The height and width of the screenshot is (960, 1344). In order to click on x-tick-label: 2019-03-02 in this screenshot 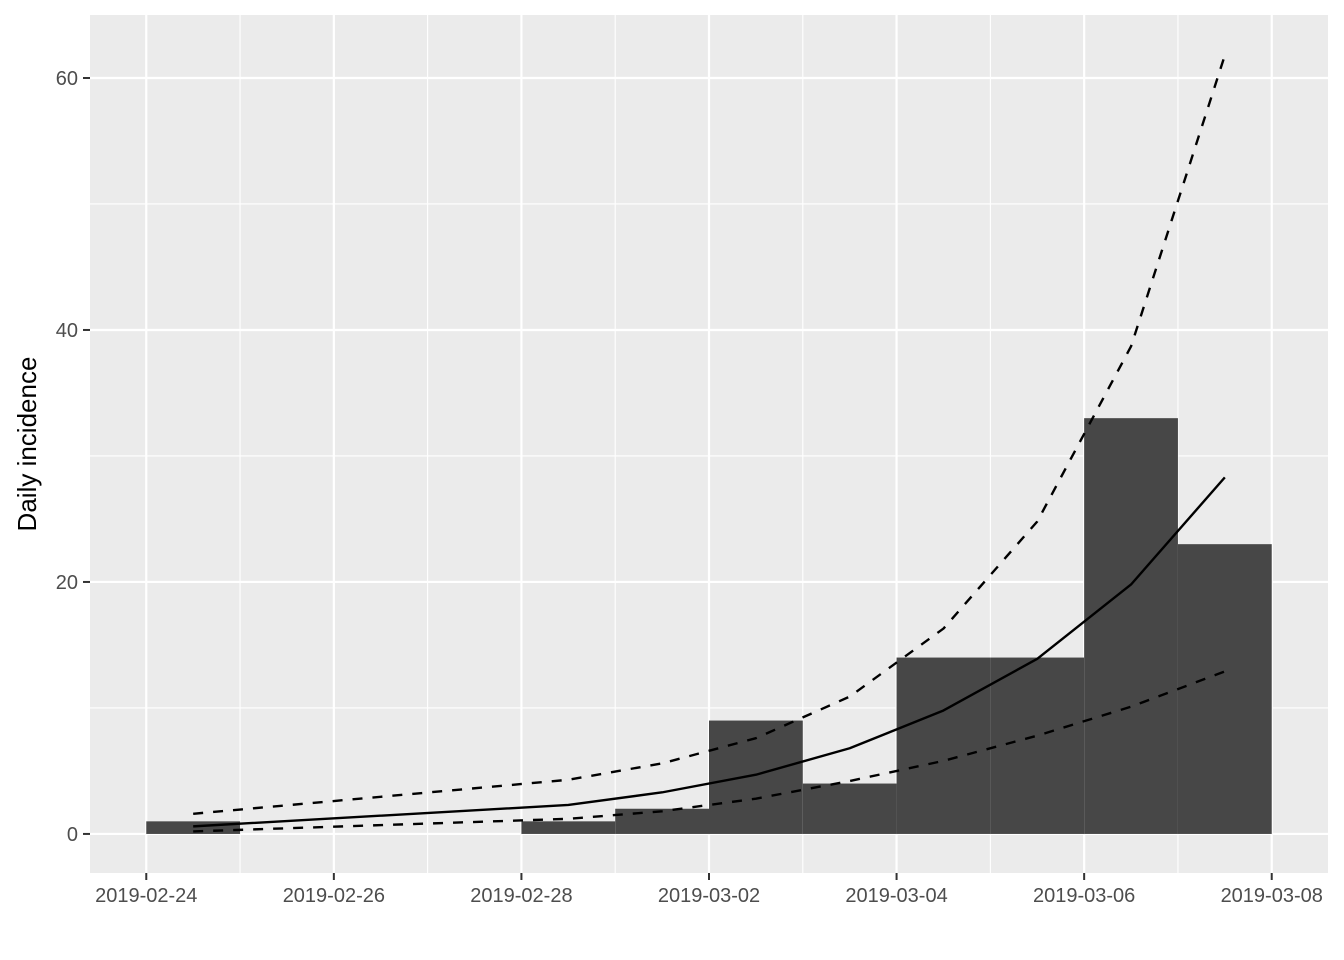, I will do `click(709, 896)`.